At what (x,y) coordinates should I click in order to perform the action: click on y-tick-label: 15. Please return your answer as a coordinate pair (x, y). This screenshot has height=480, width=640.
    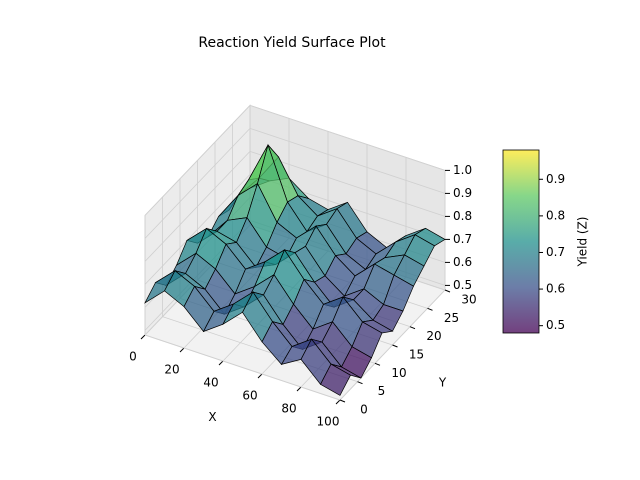
    Looking at the image, I should click on (416, 355).